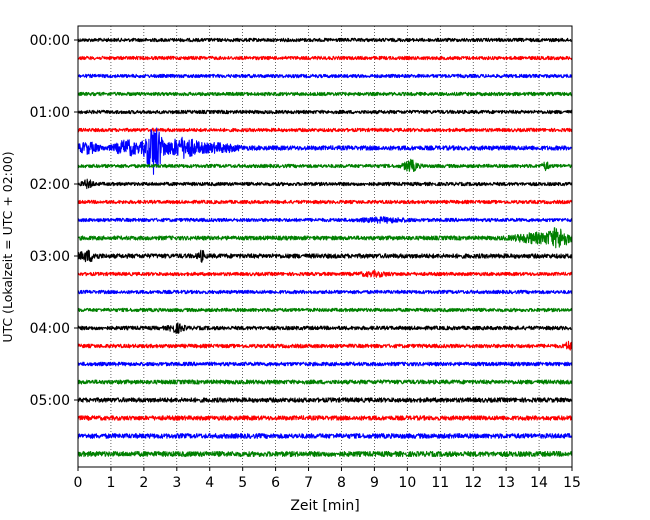  I want to click on x-tick-label: 13, so click(506, 483).